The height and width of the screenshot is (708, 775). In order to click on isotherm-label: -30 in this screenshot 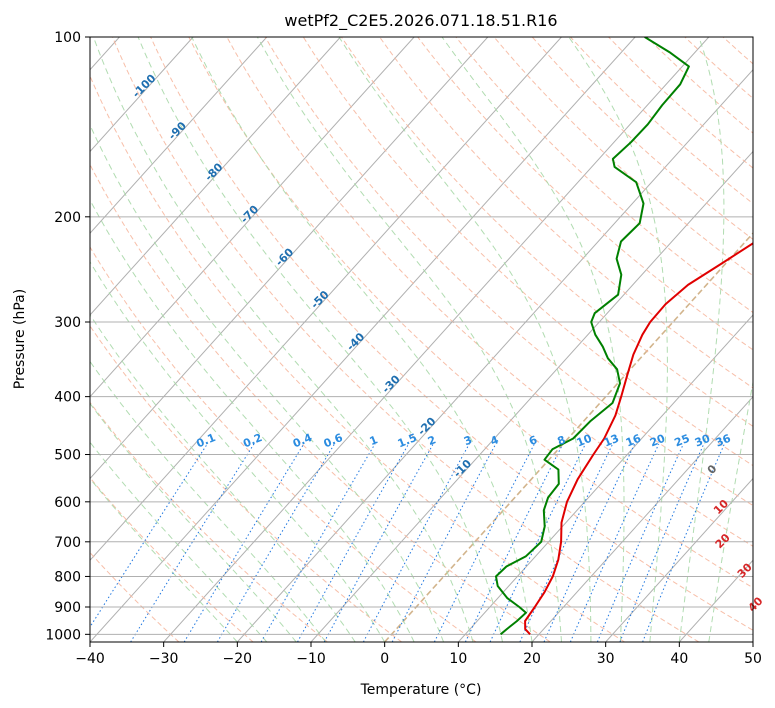, I will do `click(391, 383)`.